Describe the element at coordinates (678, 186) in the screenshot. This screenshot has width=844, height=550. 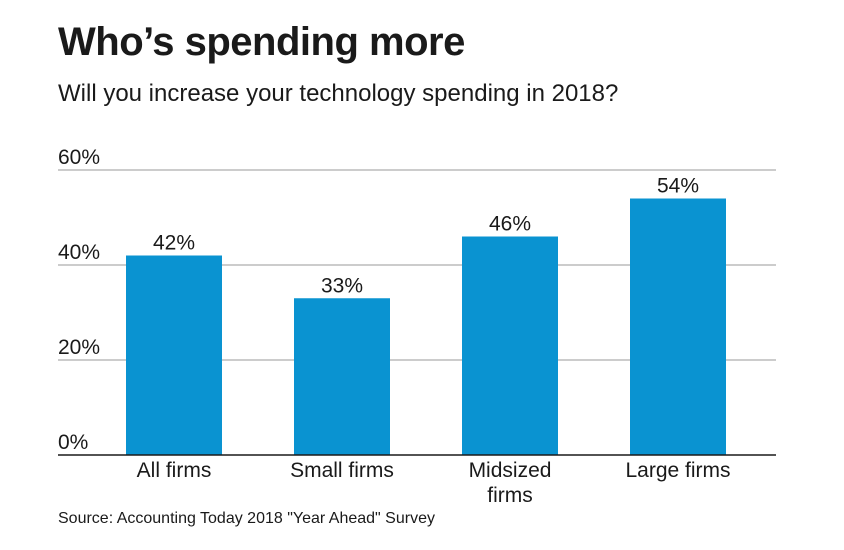
I see `data-label: 54%` at that location.